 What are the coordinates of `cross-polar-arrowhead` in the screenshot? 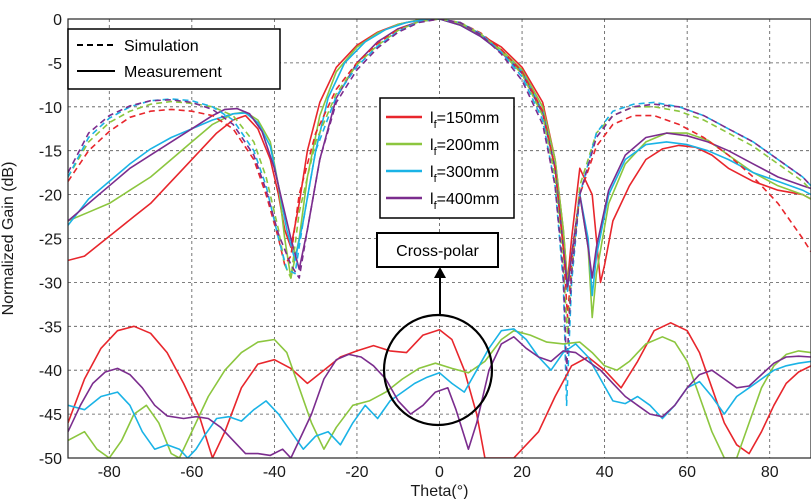 It's located at (440, 272).